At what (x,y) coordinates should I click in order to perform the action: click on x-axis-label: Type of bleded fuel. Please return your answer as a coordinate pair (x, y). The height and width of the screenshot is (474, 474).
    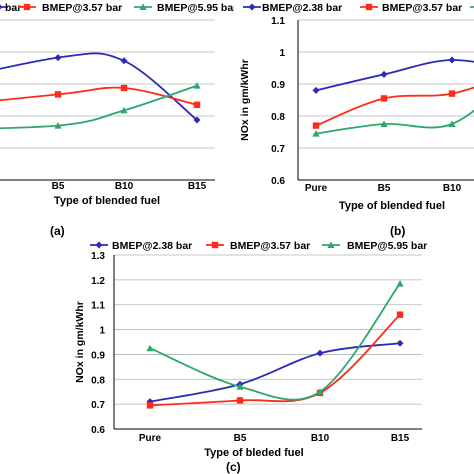
    Looking at the image, I should click on (253, 453).